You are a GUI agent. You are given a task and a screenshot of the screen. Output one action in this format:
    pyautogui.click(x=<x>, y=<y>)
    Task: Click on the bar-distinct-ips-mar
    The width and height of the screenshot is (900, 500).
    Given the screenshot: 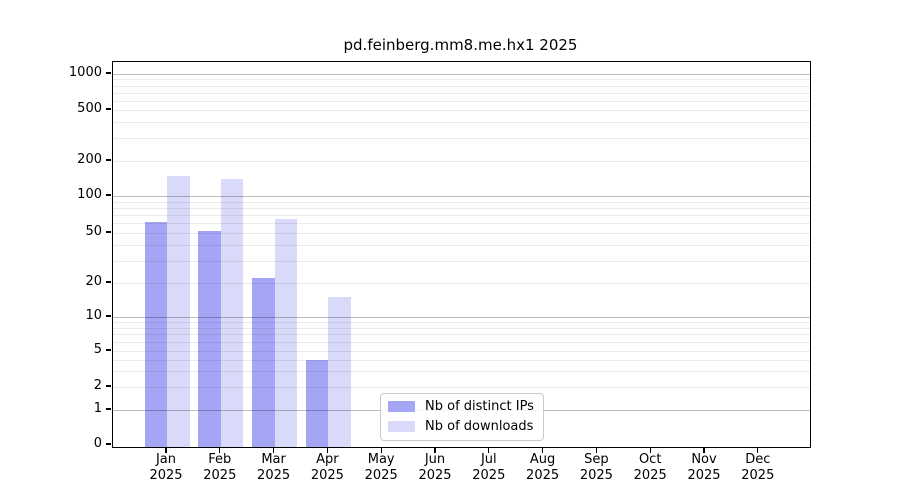 What is the action you would take?
    pyautogui.click(x=263, y=362)
    